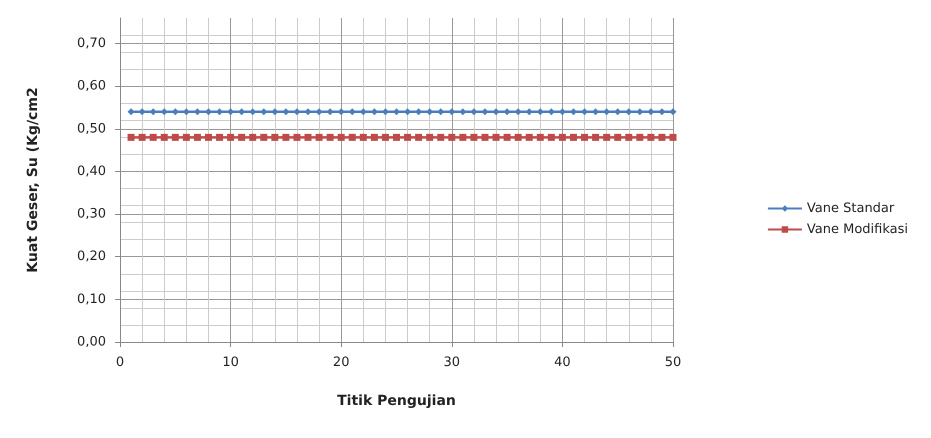  Describe the element at coordinates (120, 362) in the screenshot. I see `x-tick-label: 0` at that location.